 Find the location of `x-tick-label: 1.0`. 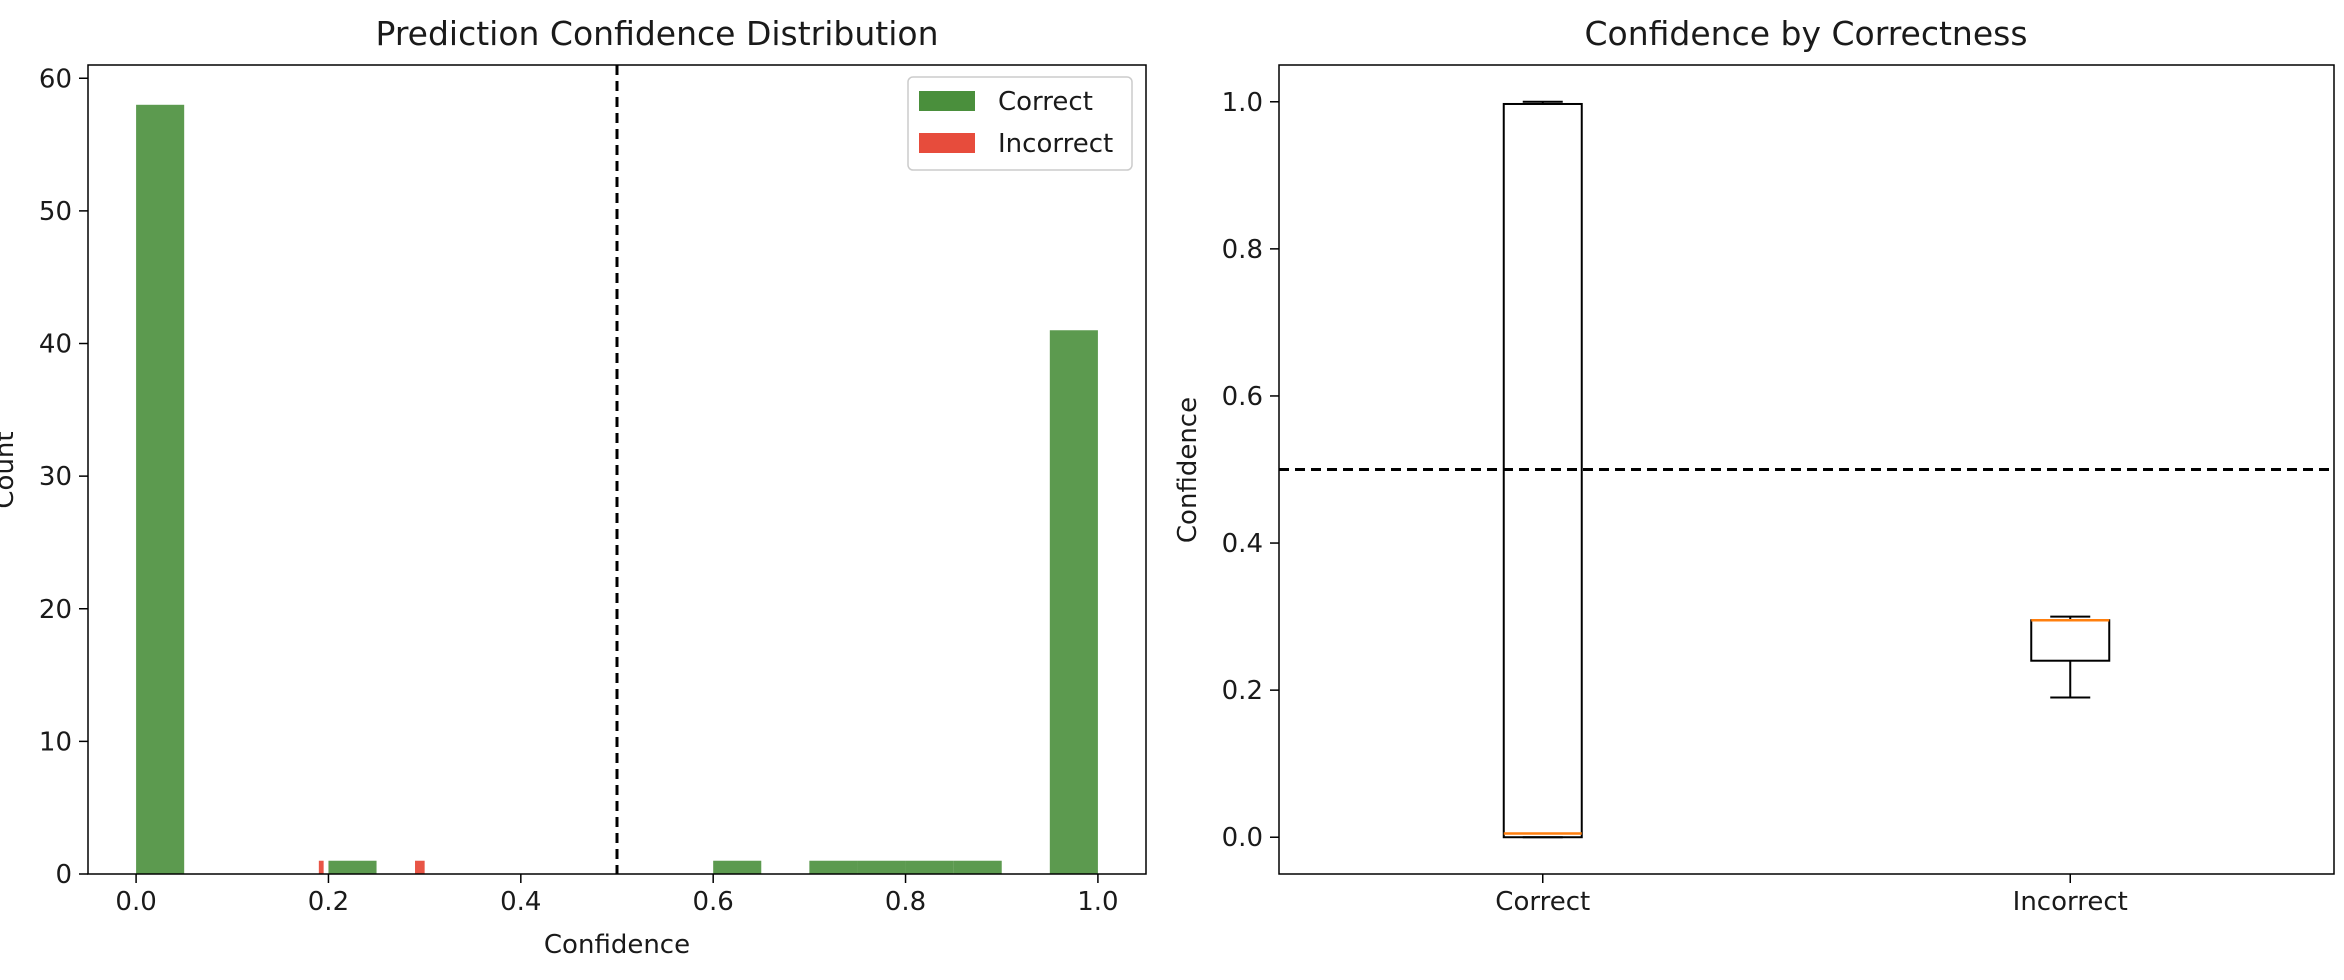

x-tick-label: 1.0 is located at coordinates (1097, 902).